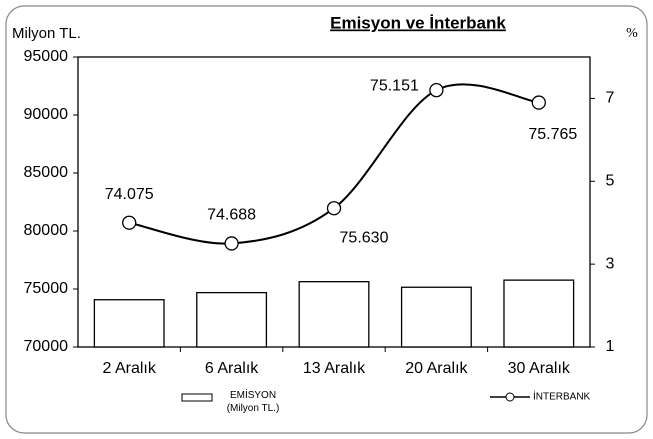 This screenshot has width=653, height=439. I want to click on chart-title: Emisyon ve İnterbank, so click(418, 22).